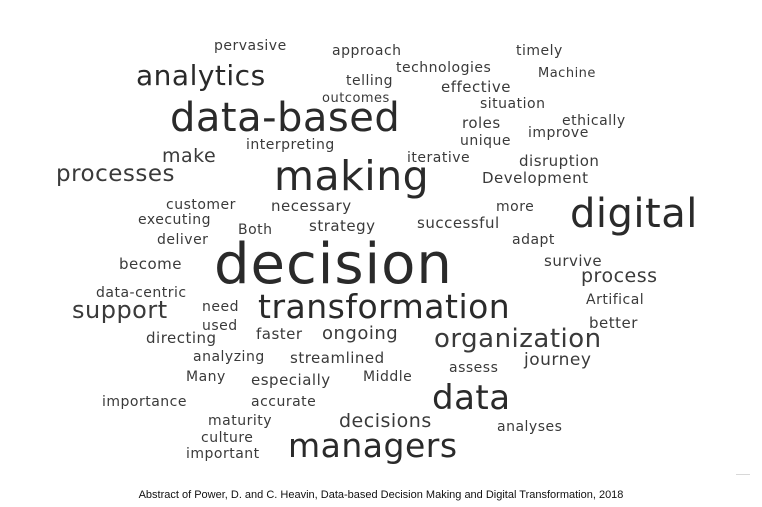 This screenshot has width=762, height=507. Describe the element at coordinates (471, 398) in the screenshot. I see `word-data: data` at that location.